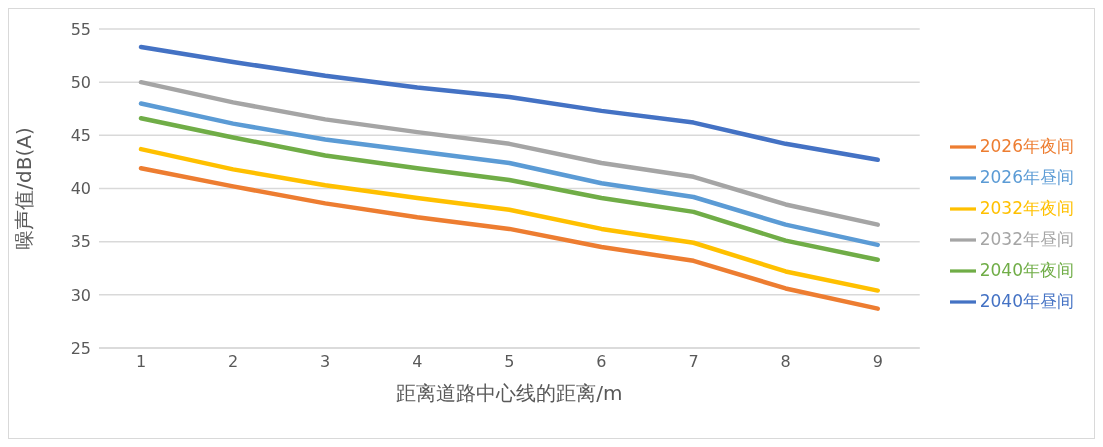  Describe the element at coordinates (693, 362) in the screenshot. I see `x-tick-label: 7` at that location.